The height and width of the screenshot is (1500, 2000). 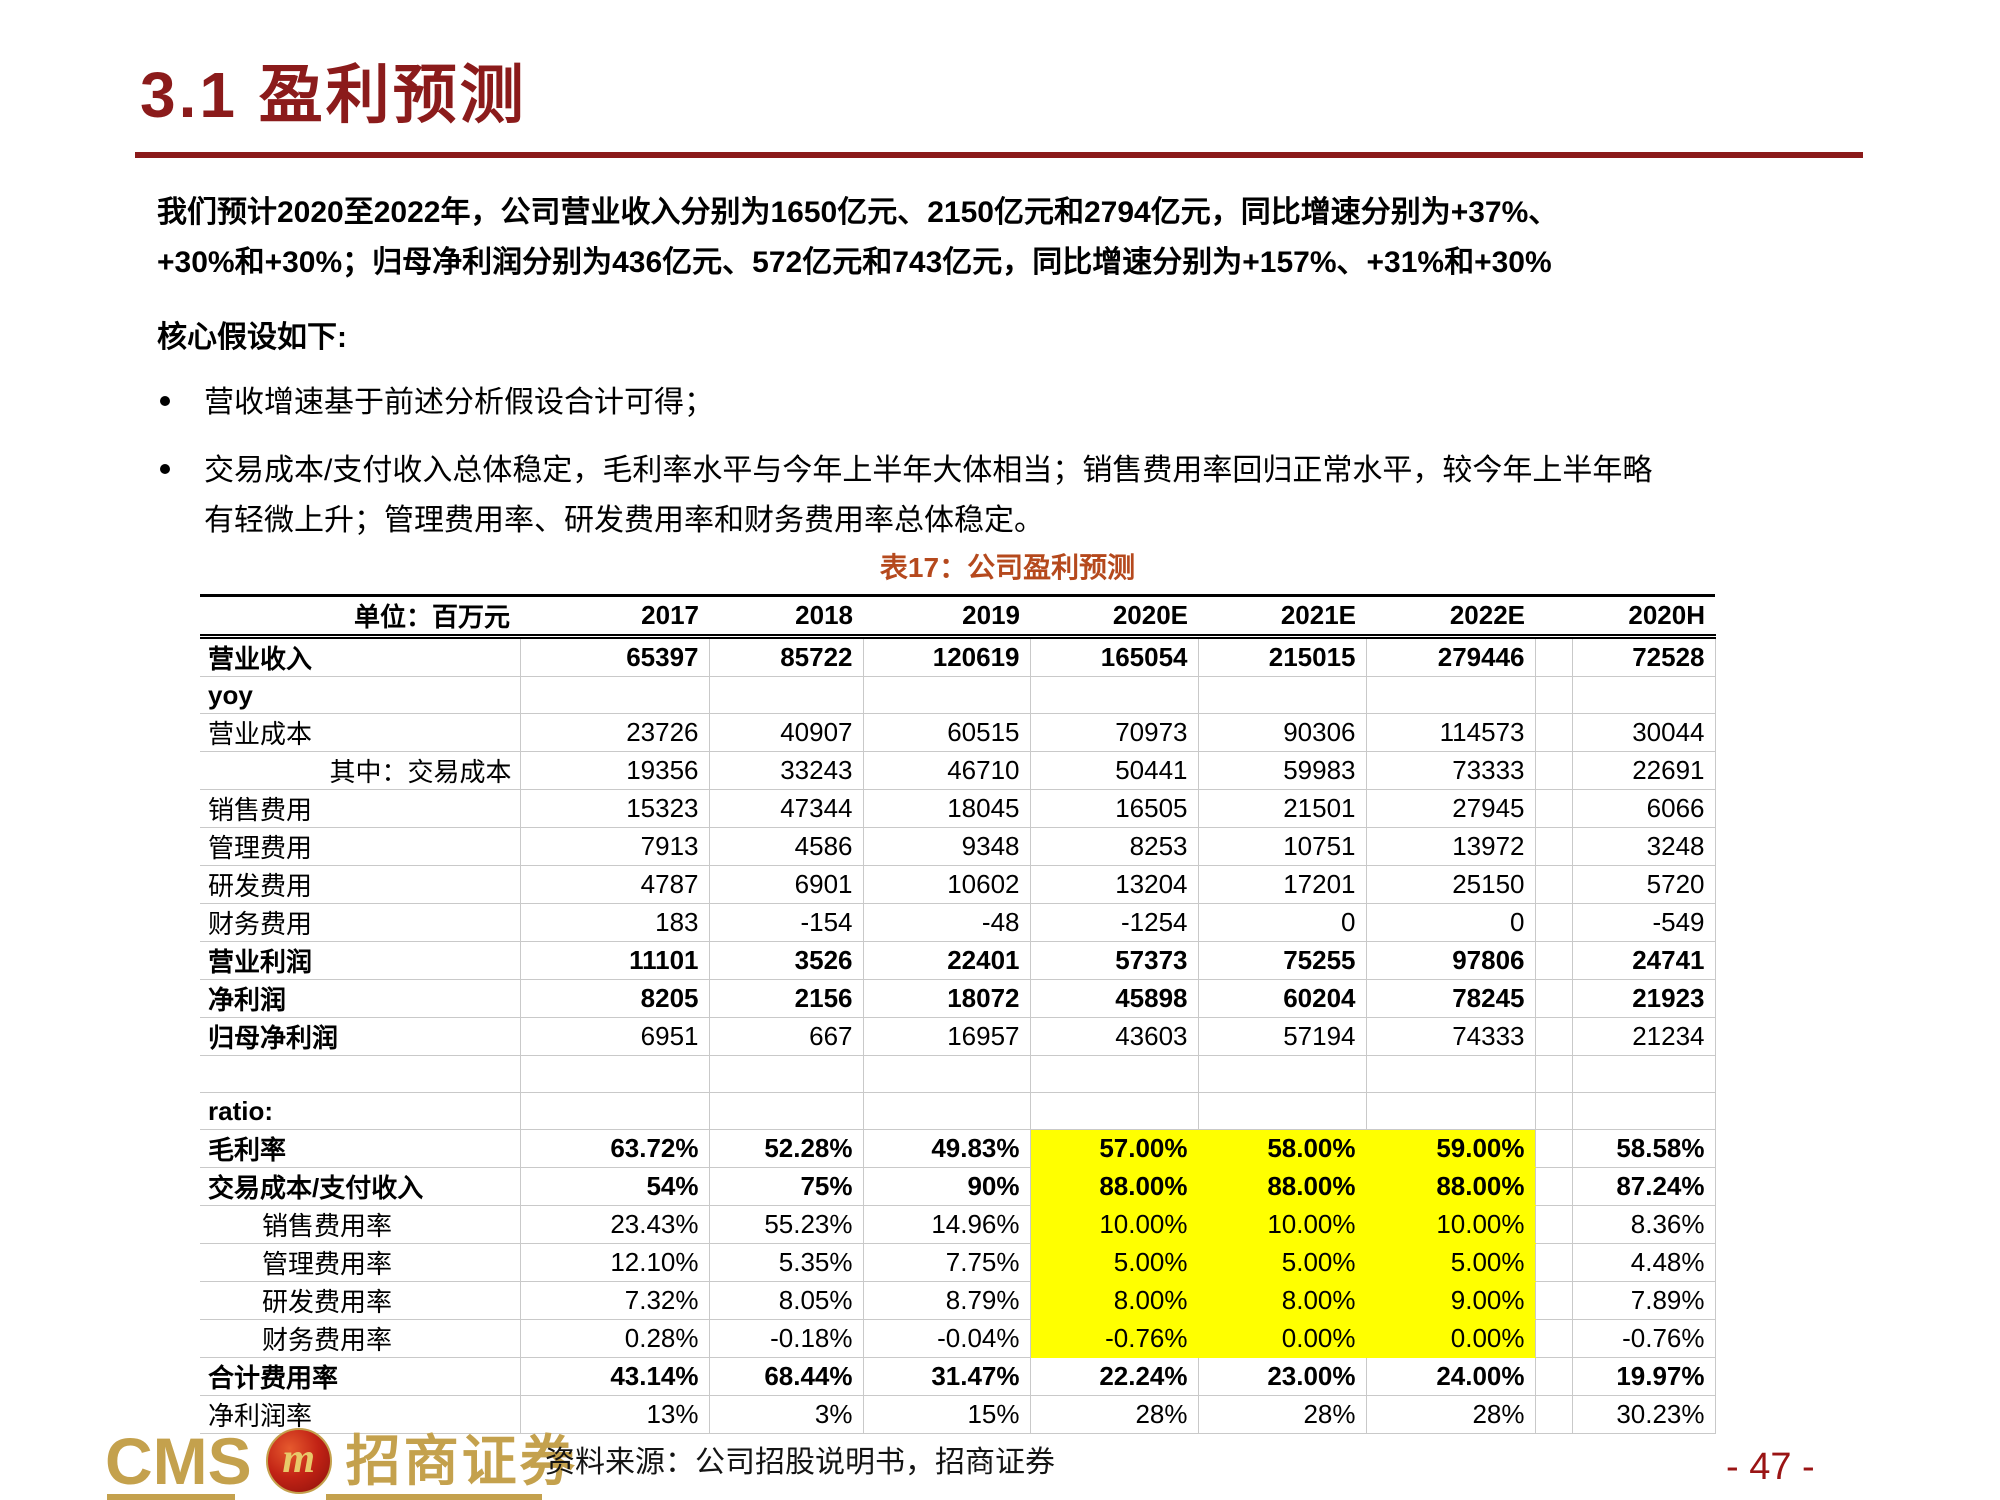 What do you see at coordinates (360, 1414) in the screenshot?
I see `row-label-cell: 净利润率` at bounding box center [360, 1414].